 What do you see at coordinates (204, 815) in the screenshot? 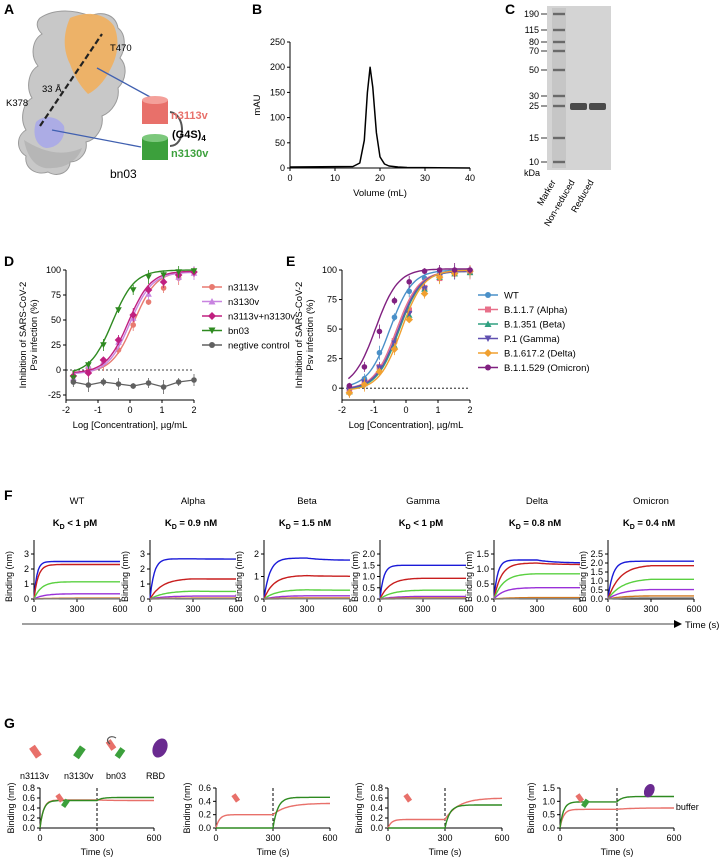
I see `y-tick-label: 0.2` at bounding box center [204, 815].